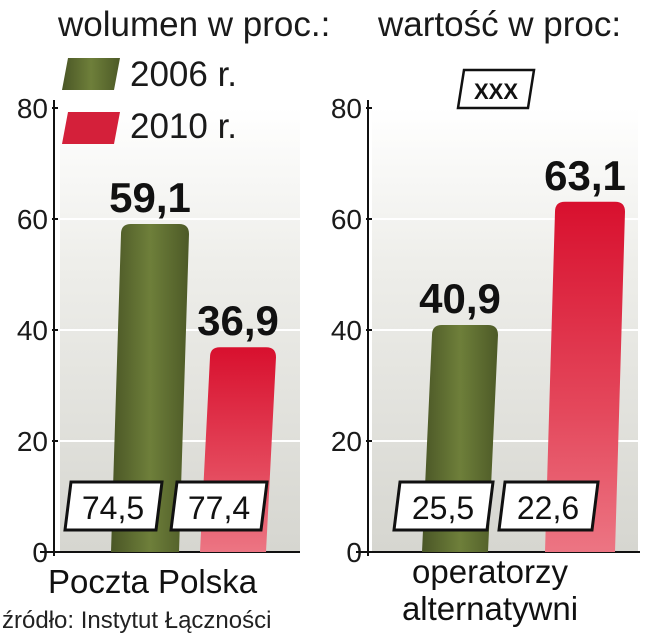 Image resolution: width=646 pixels, height=640 pixels. I want to click on lower-label-operatorzy-2006: 25,5, so click(443, 508).